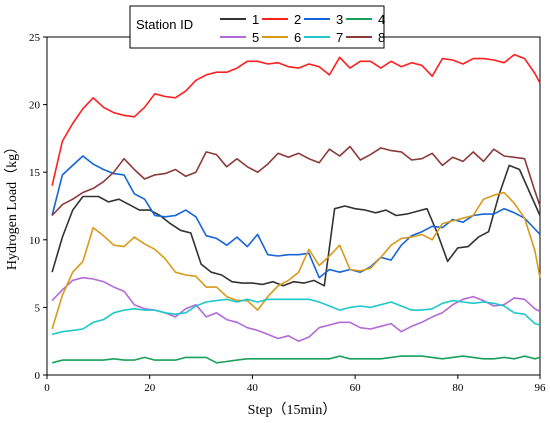 Image resolution: width=550 pixels, height=423 pixels. I want to click on legend-entry-6: 6, so click(297, 37).